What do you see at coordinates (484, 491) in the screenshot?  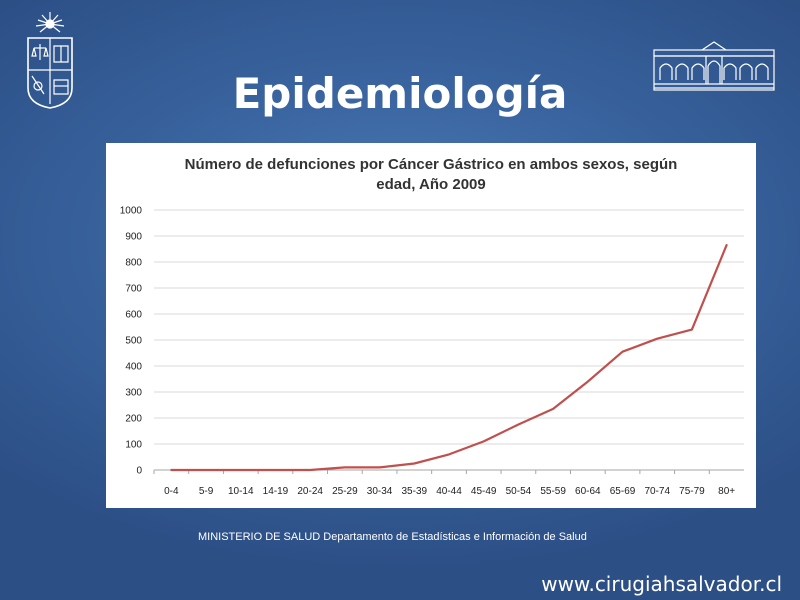 I see `x-tick-label: 45-49` at bounding box center [484, 491].